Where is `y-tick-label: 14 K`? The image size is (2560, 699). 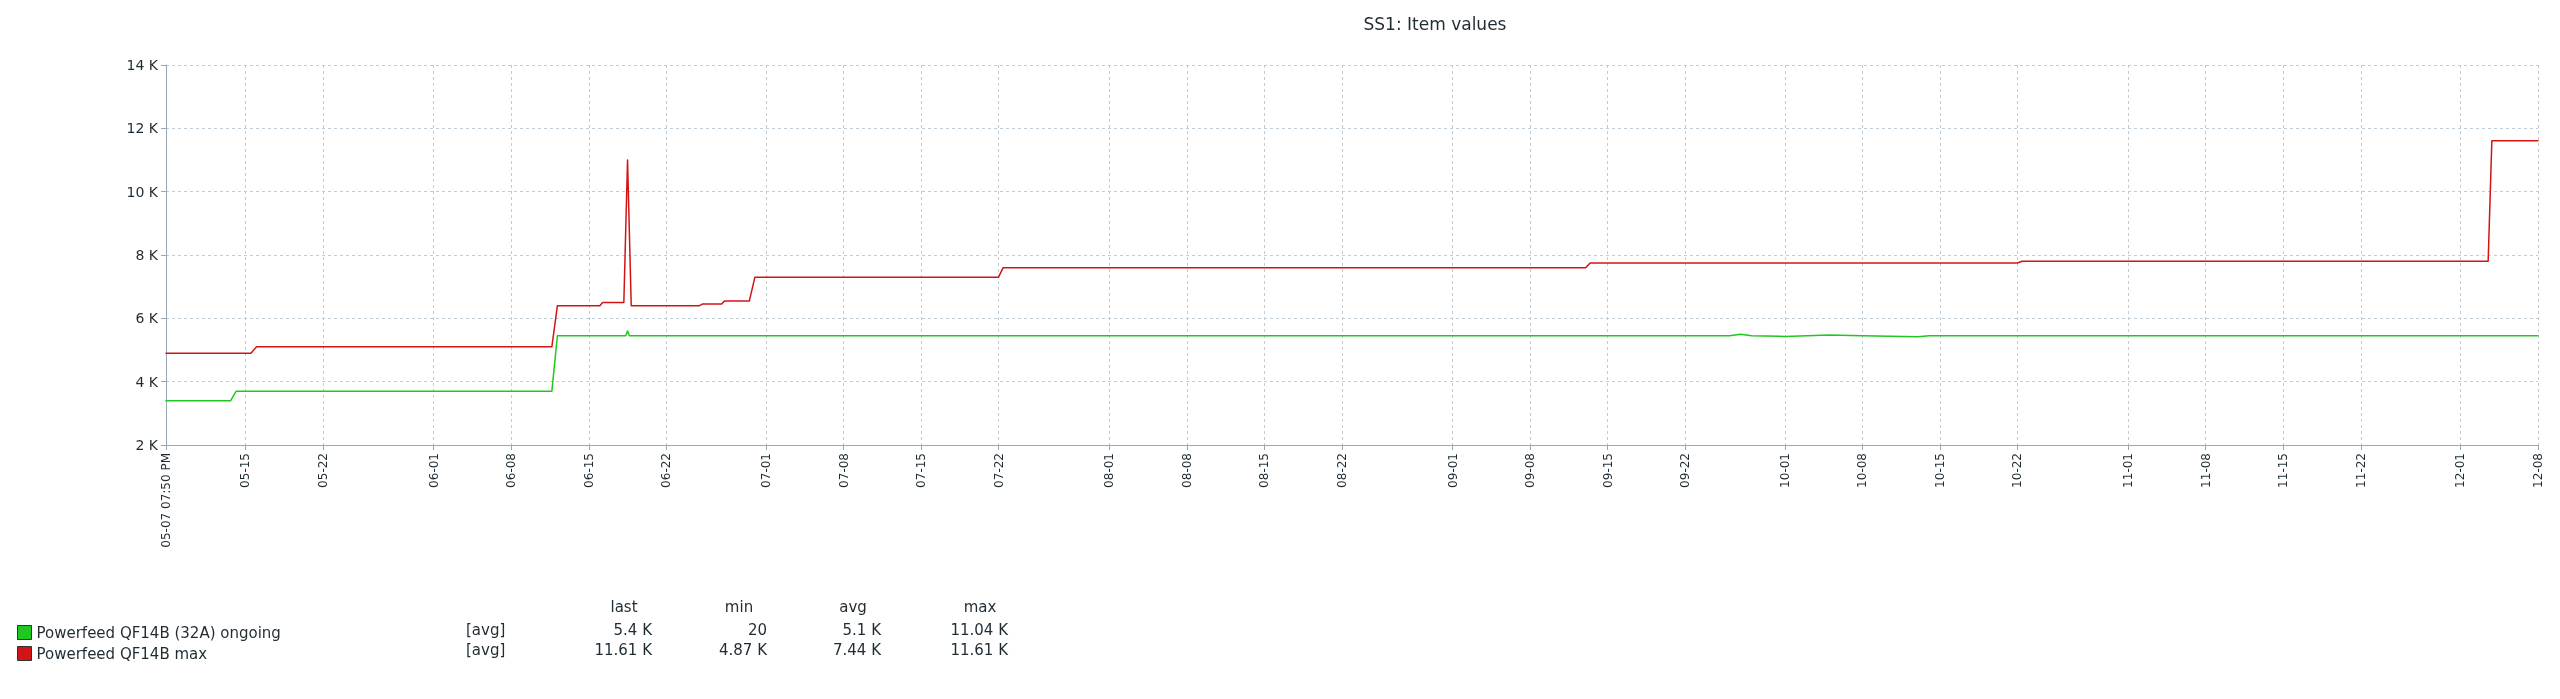 y-tick-label: 14 K is located at coordinates (142, 65).